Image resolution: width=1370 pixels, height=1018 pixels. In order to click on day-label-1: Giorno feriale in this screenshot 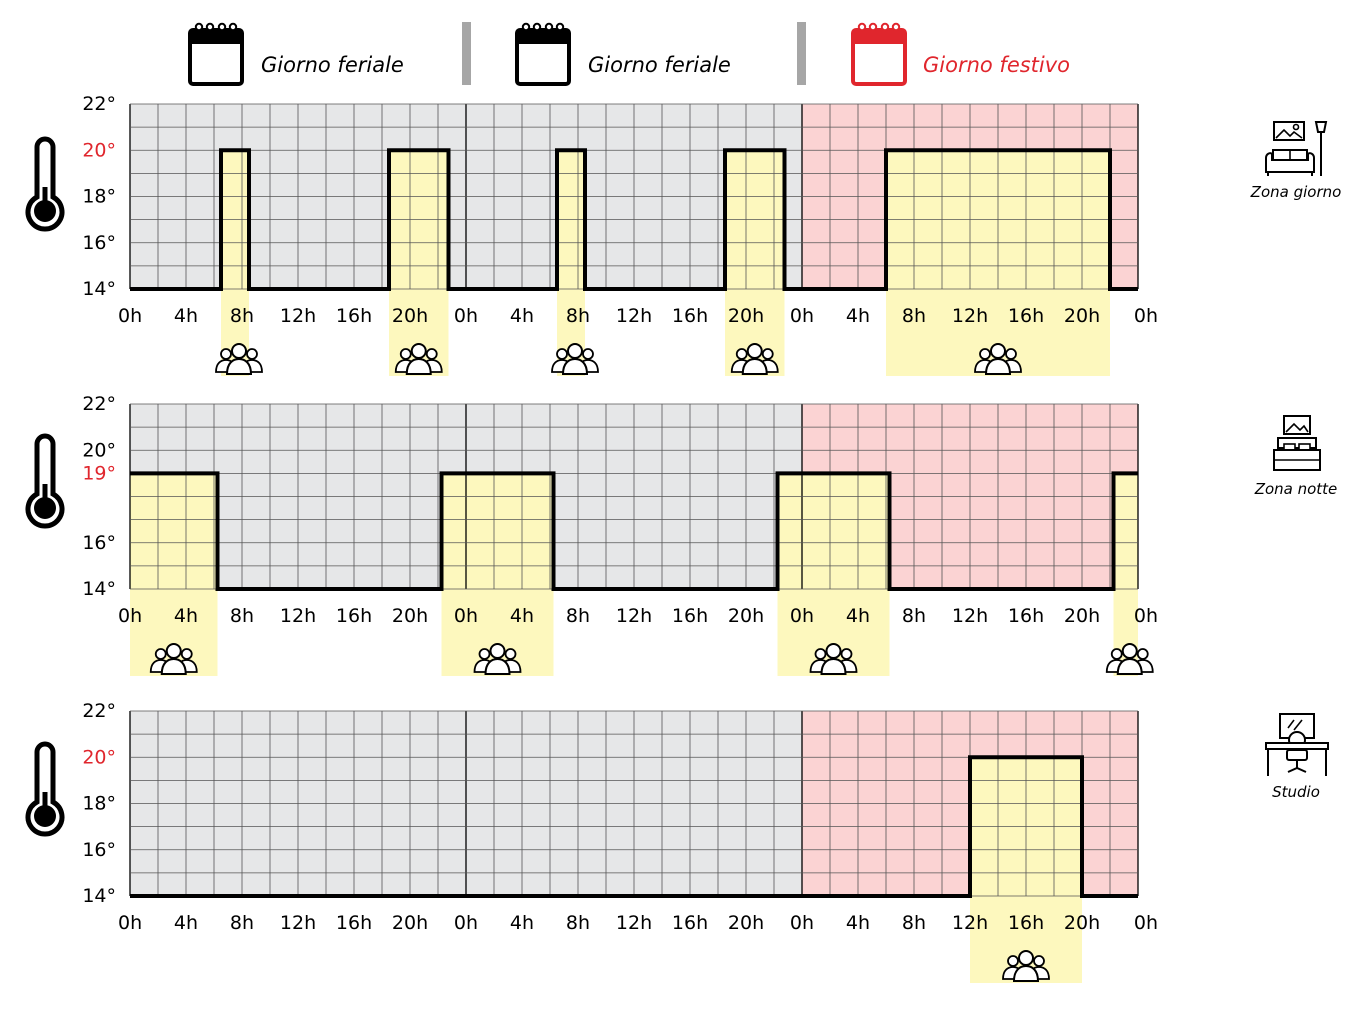, I will do `click(332, 65)`.